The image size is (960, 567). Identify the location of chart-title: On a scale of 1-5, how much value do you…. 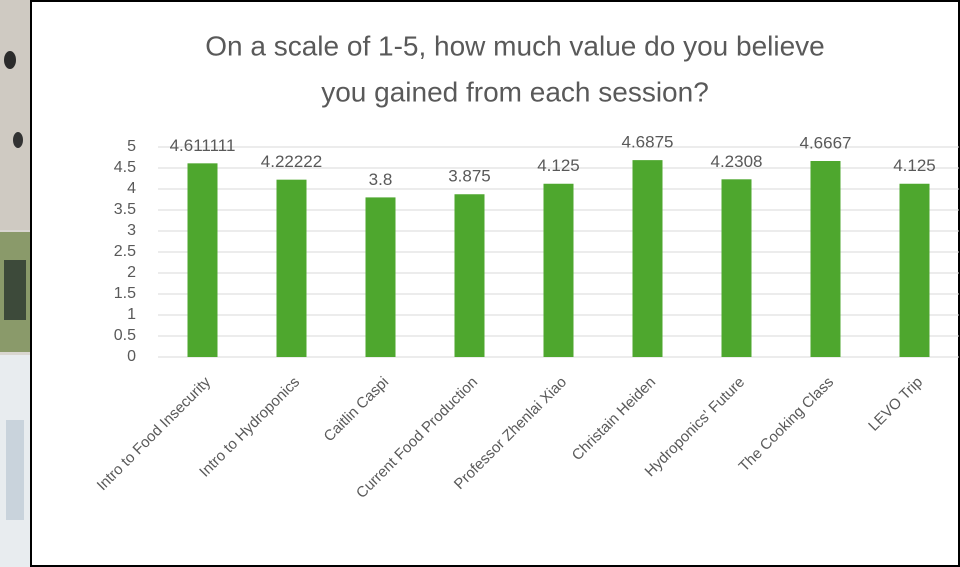
(514, 45).